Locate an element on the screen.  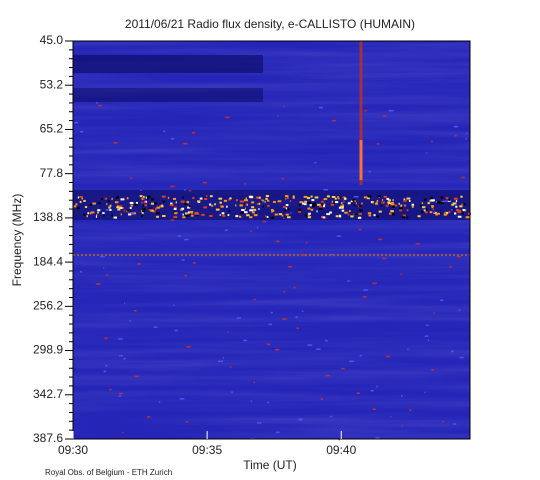
x-tick-label: 09:30 is located at coordinates (73, 450).